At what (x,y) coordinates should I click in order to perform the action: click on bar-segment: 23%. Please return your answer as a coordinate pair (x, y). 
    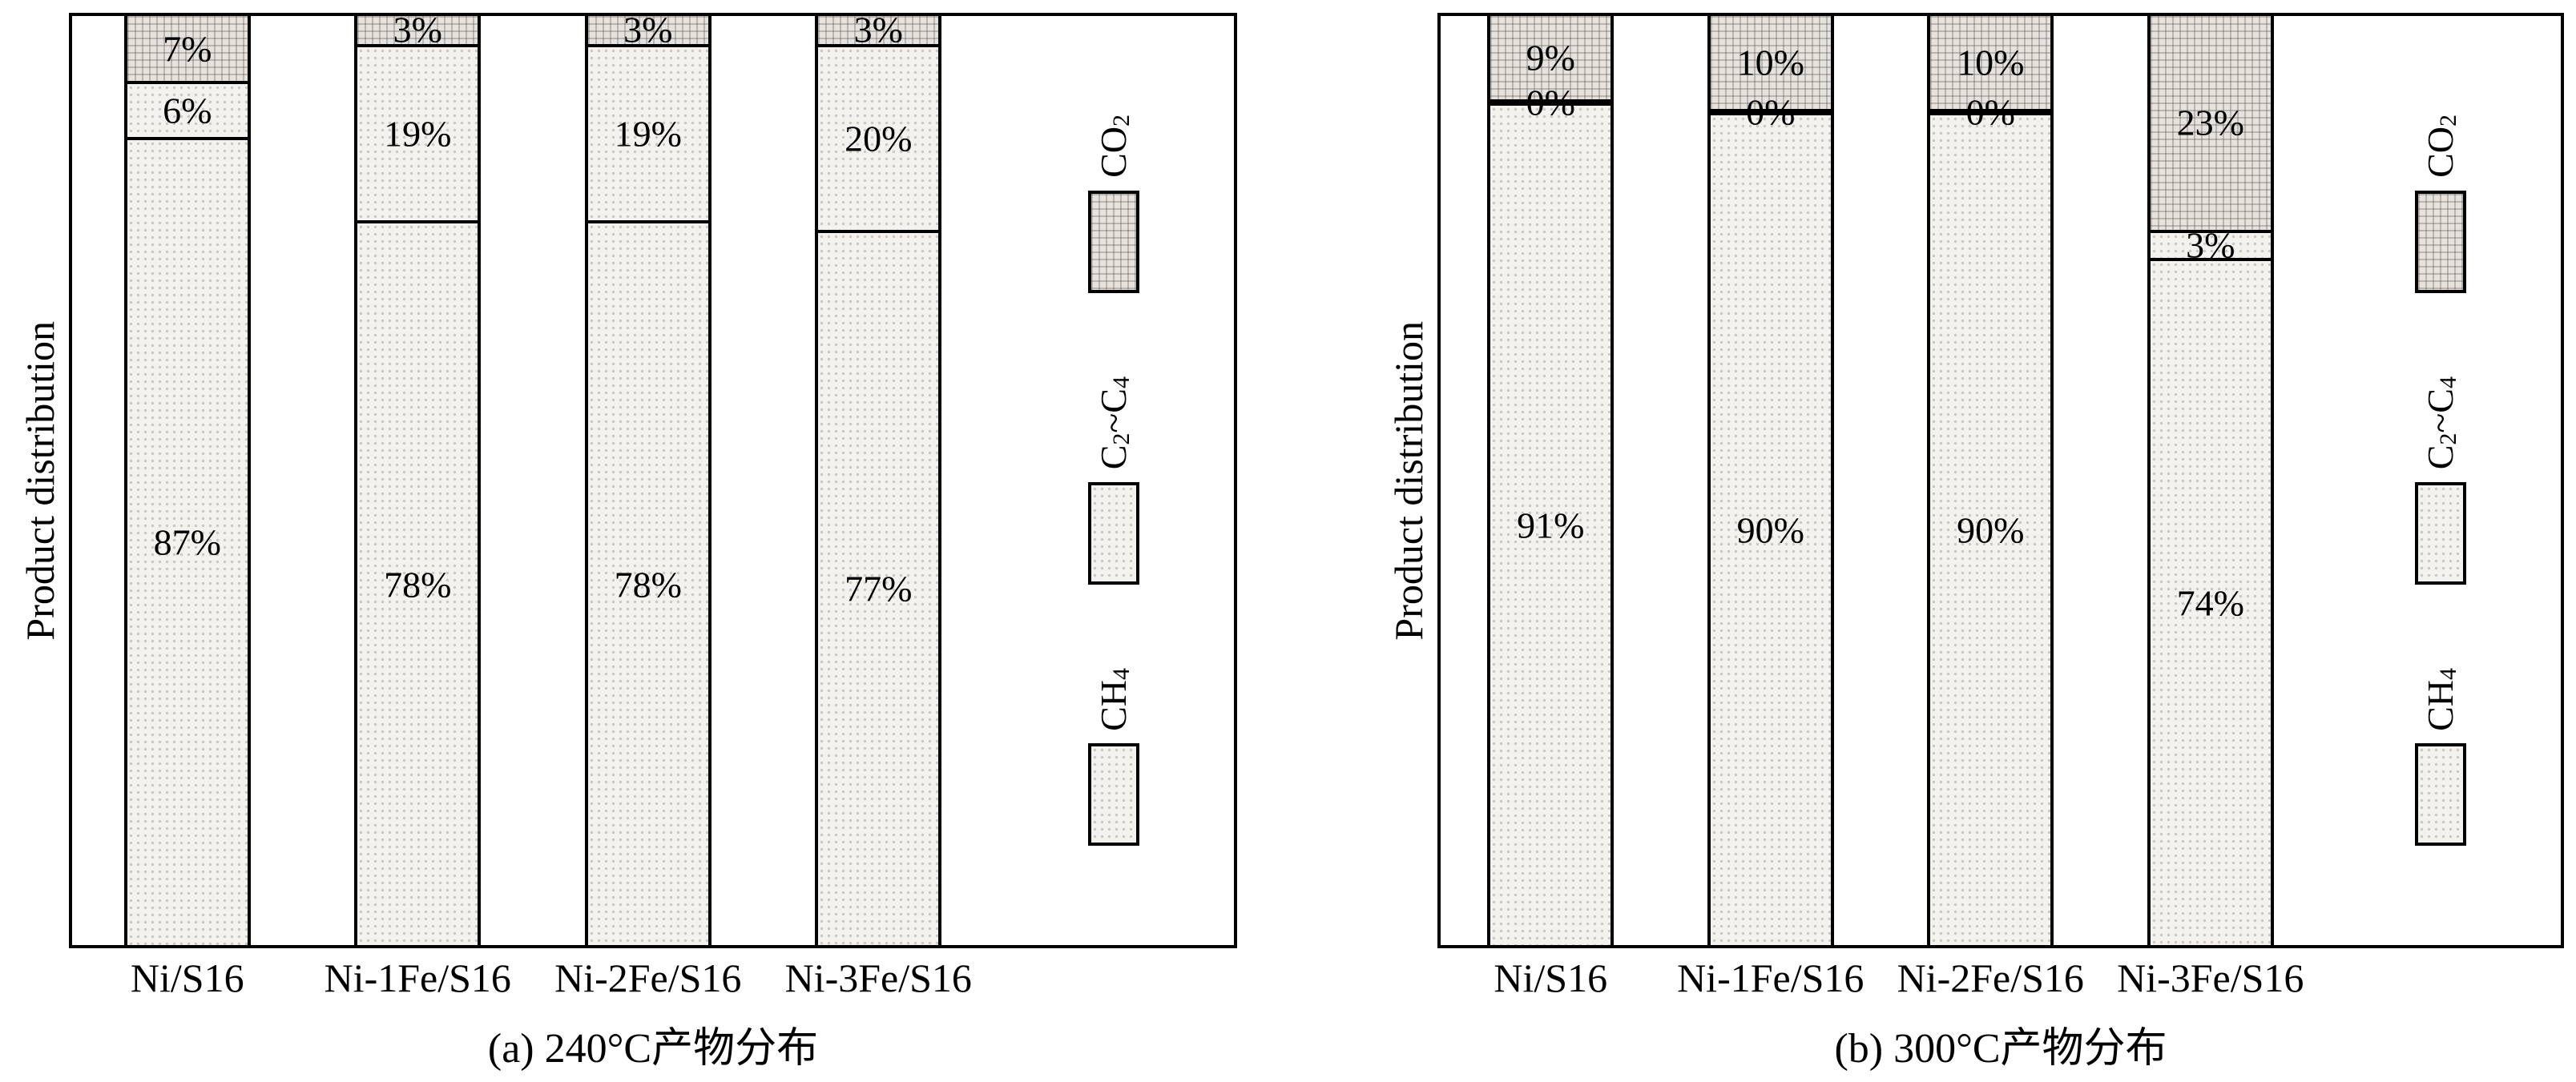
    Looking at the image, I should click on (2210, 123).